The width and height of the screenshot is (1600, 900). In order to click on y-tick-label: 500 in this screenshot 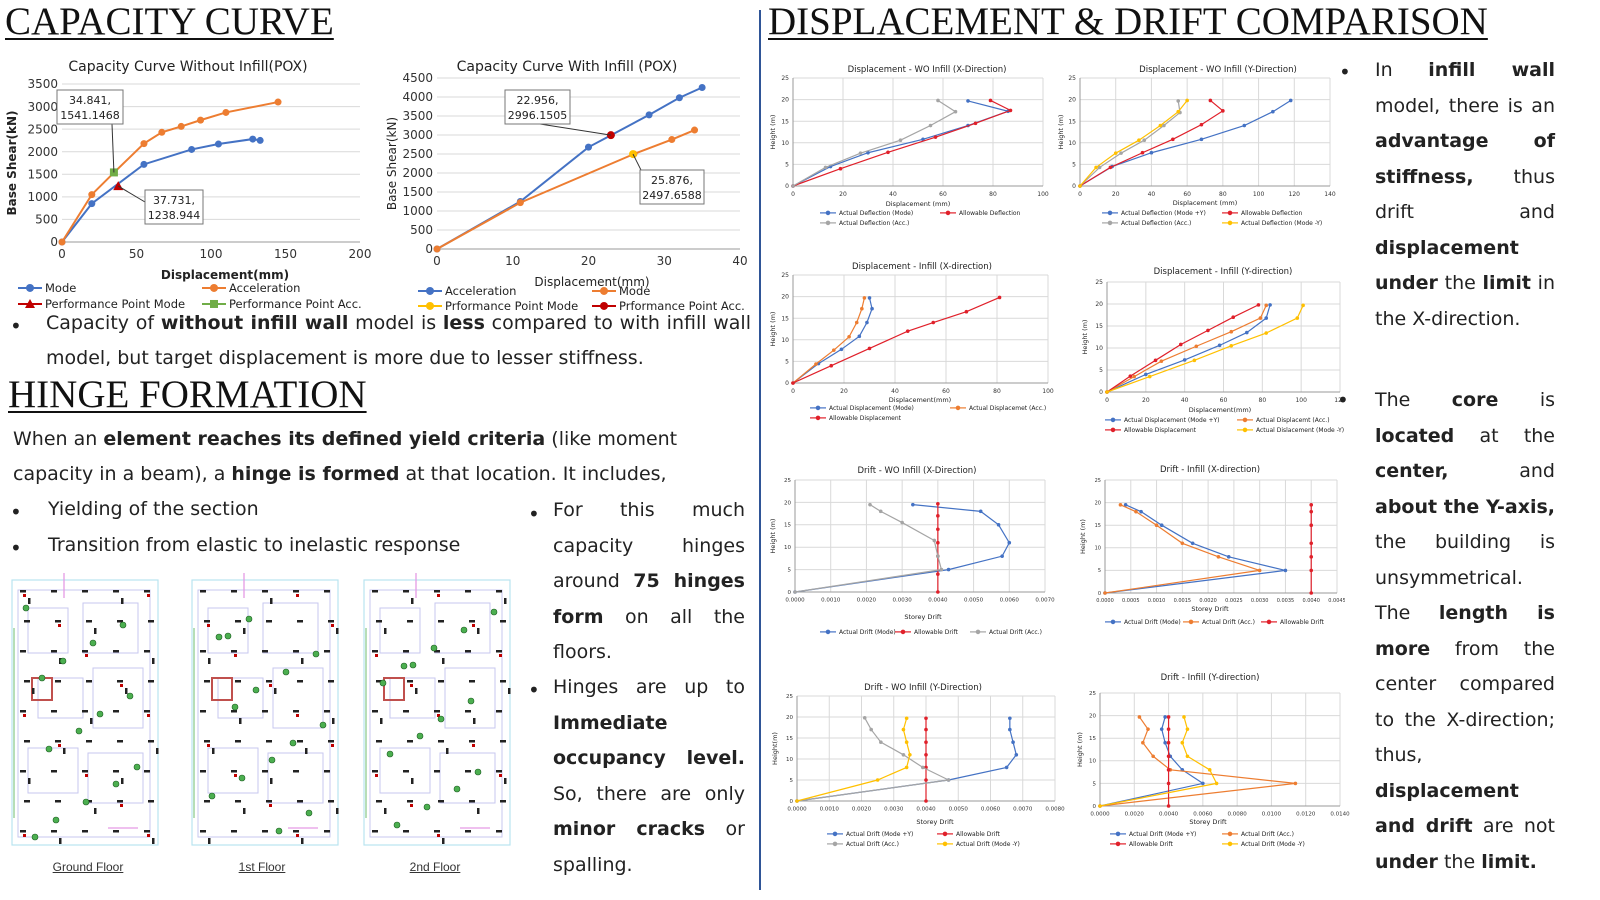, I will do `click(46, 220)`.